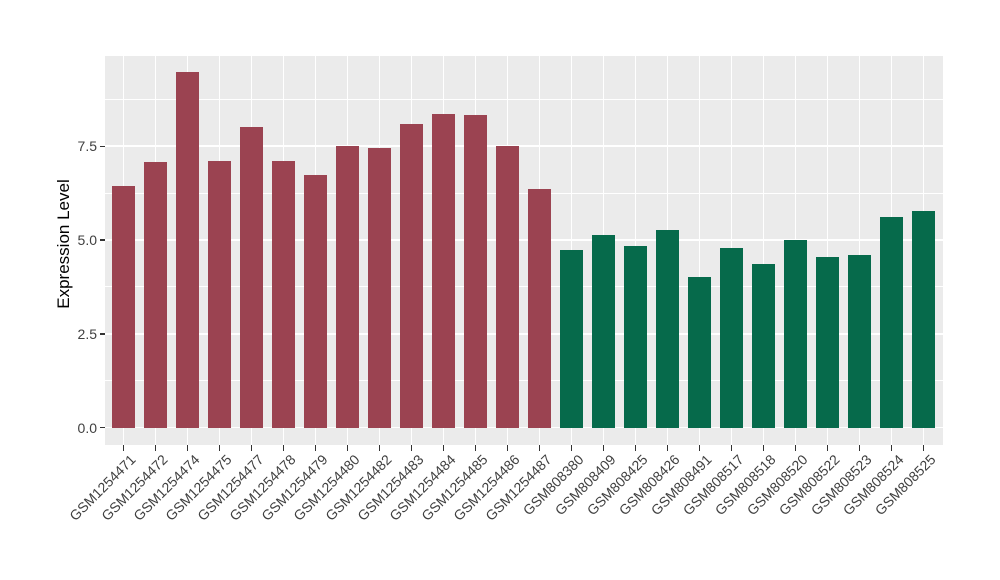 This screenshot has width=1000, height=580. I want to click on y-tick-label: 7.5, so click(87, 146).